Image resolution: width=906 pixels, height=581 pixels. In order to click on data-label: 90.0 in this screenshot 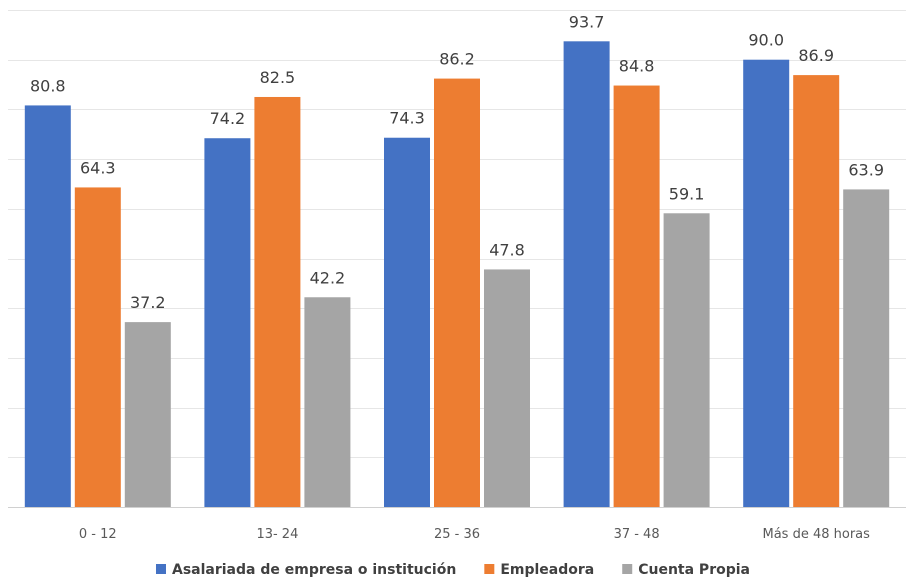, I will do `click(766, 40)`.